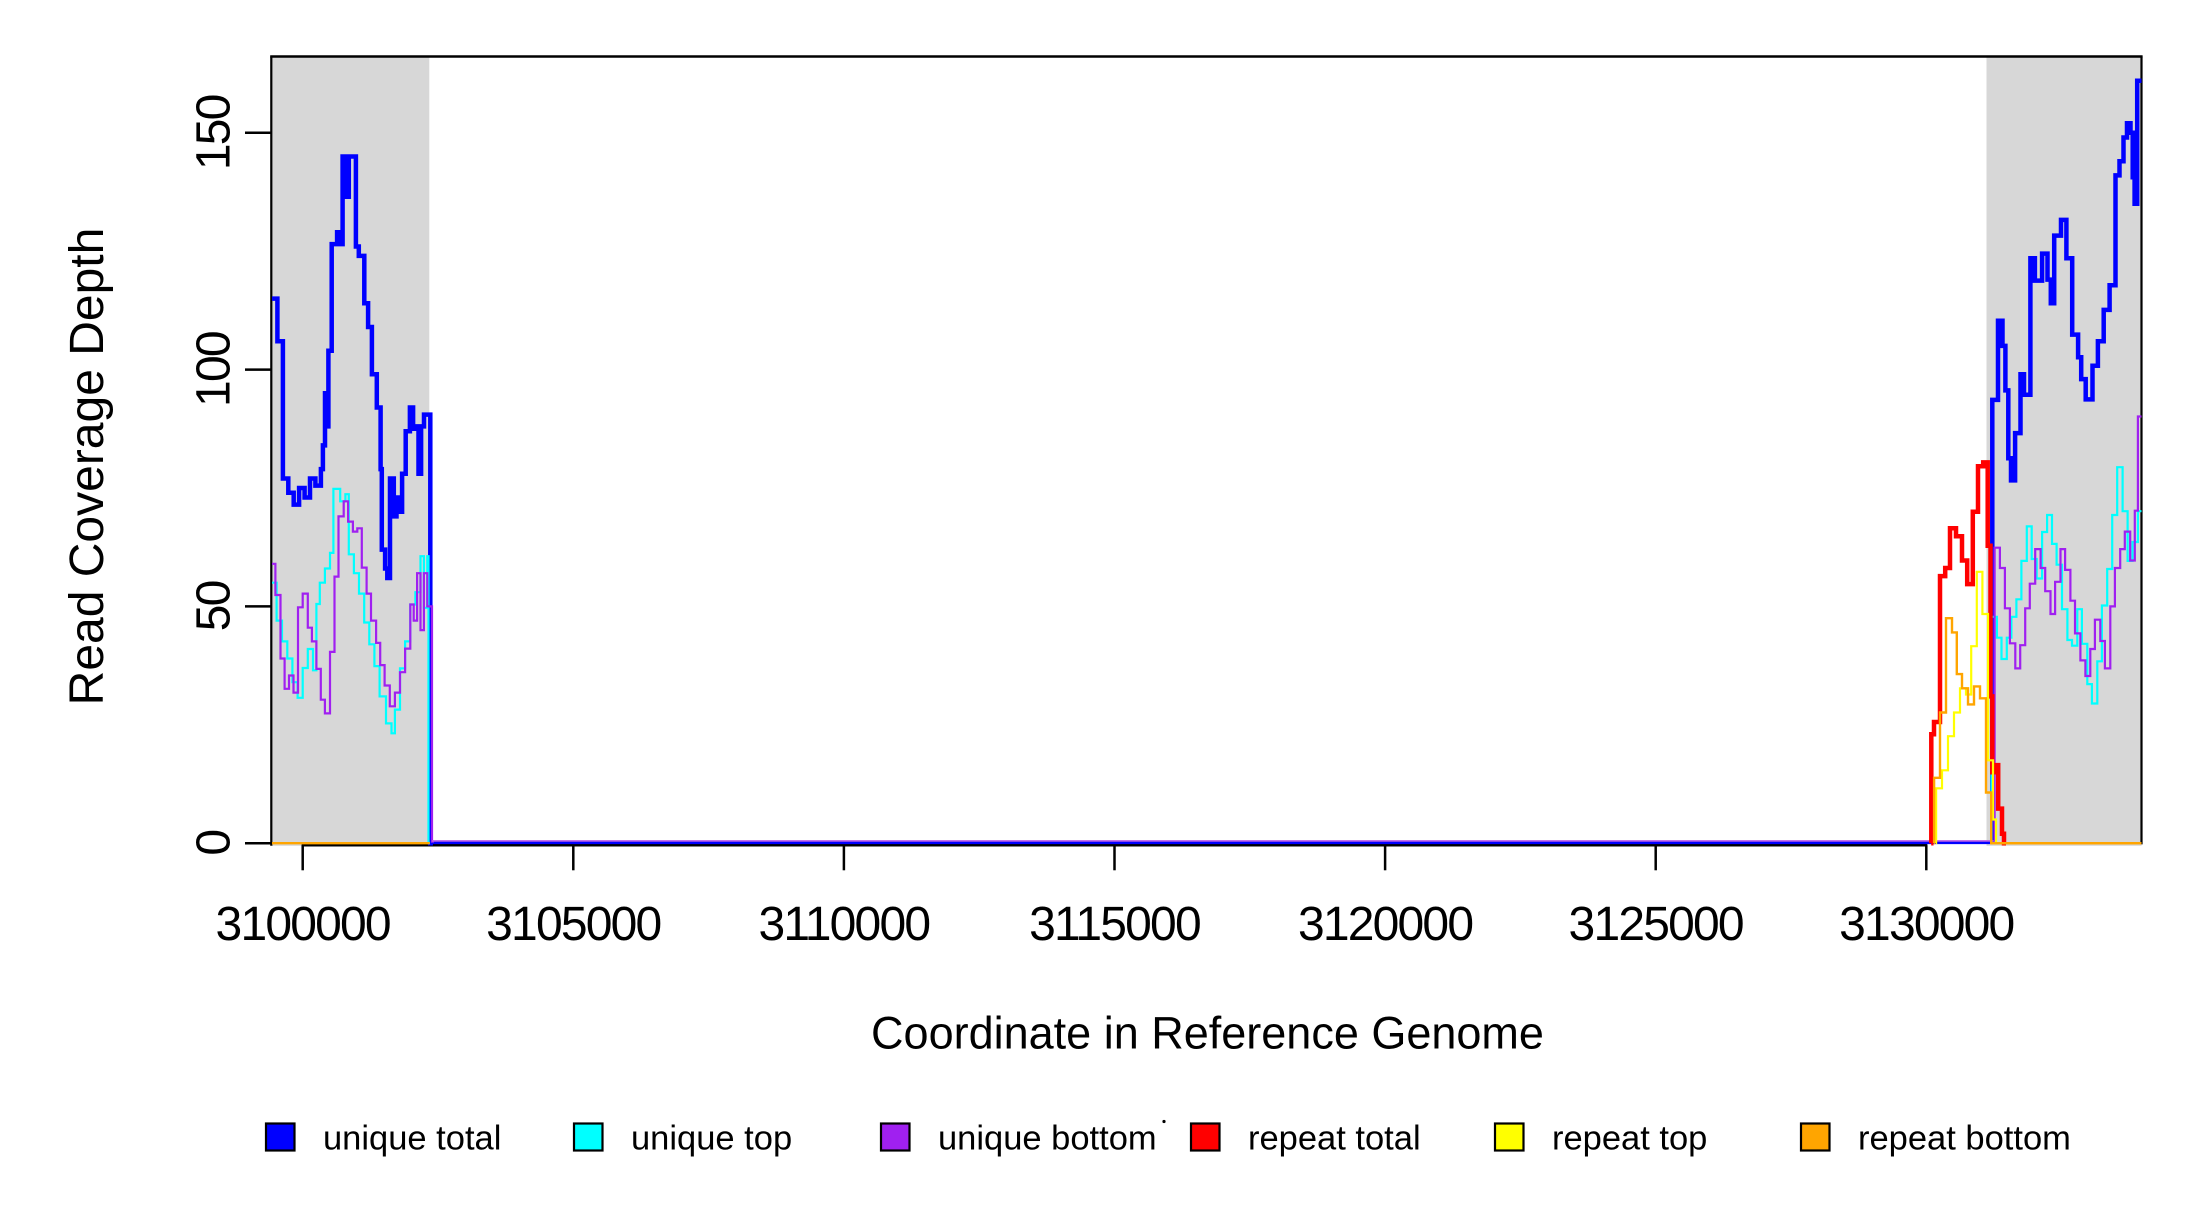  I want to click on svg-text: 3105000, so click(573, 924).